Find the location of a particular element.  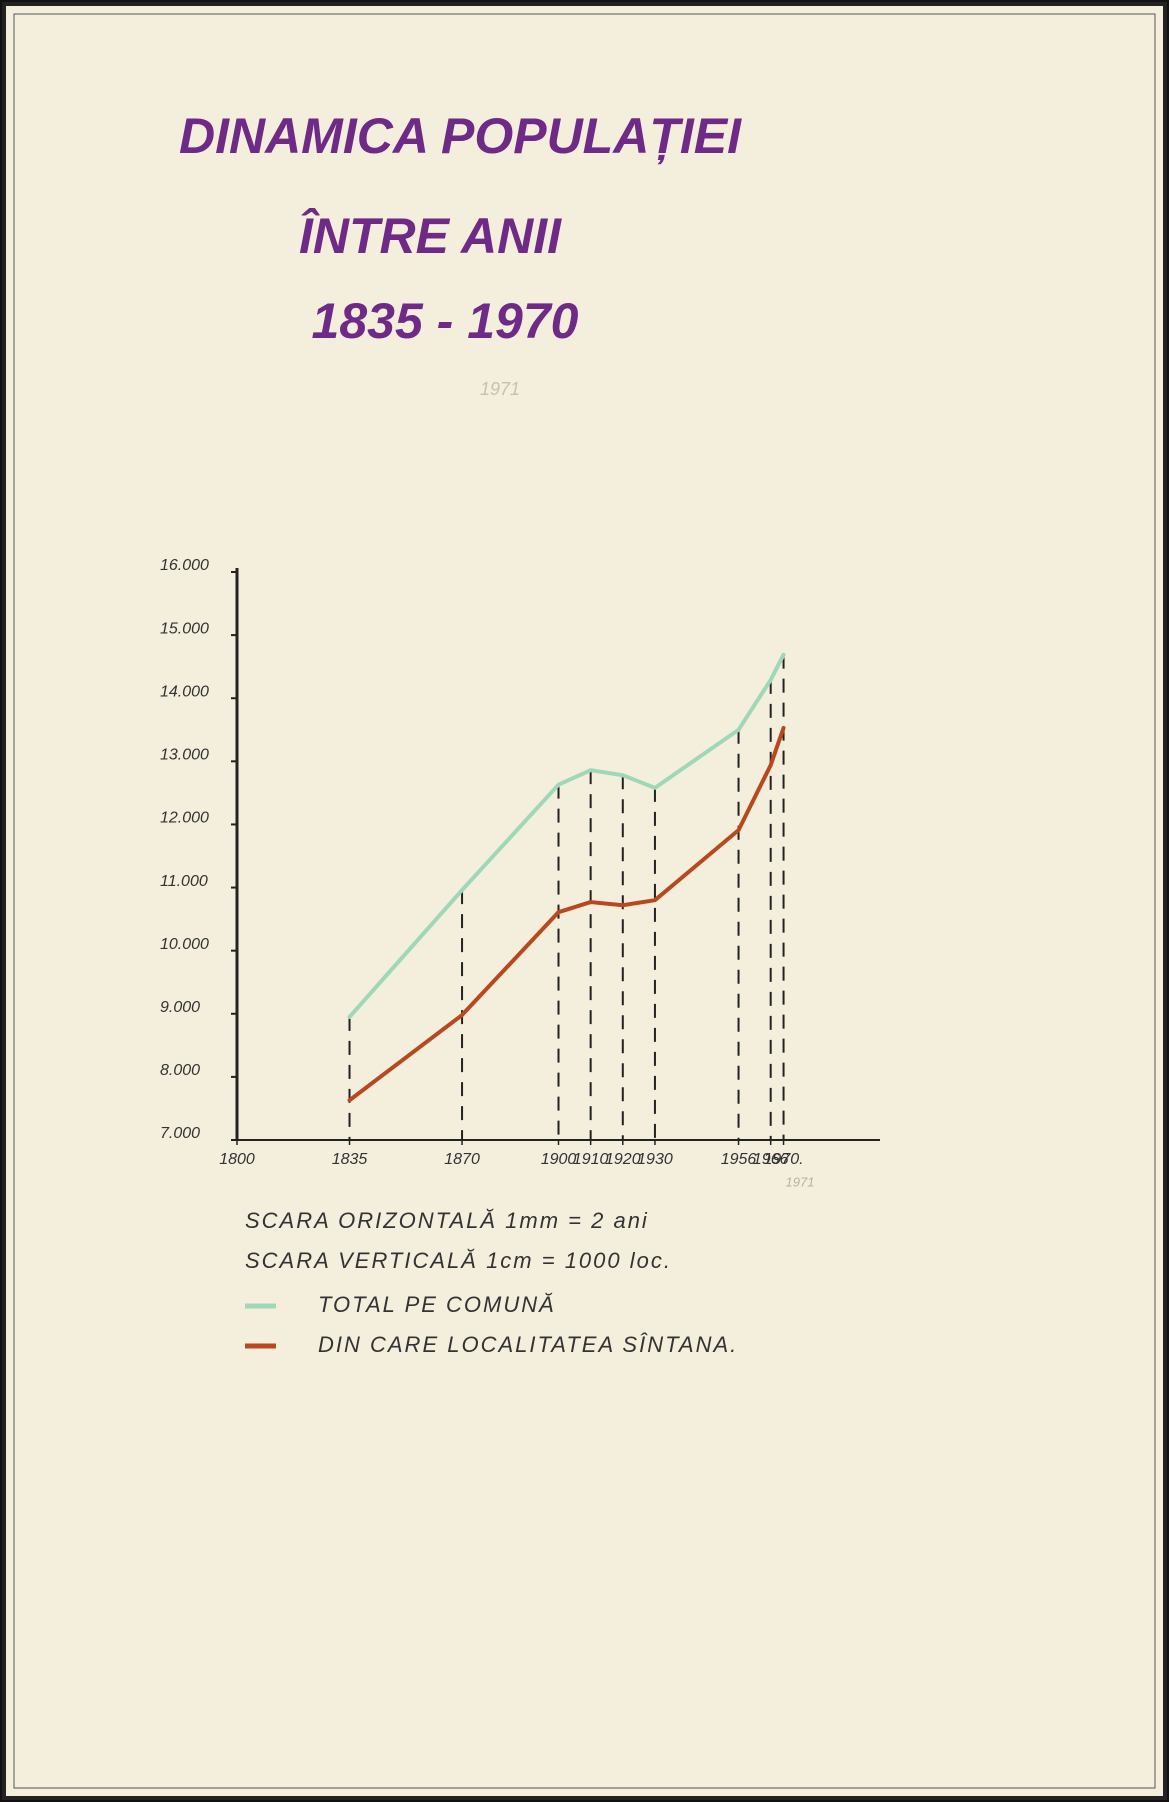

x-tick-label: 1966 is located at coordinates (771, 1159).